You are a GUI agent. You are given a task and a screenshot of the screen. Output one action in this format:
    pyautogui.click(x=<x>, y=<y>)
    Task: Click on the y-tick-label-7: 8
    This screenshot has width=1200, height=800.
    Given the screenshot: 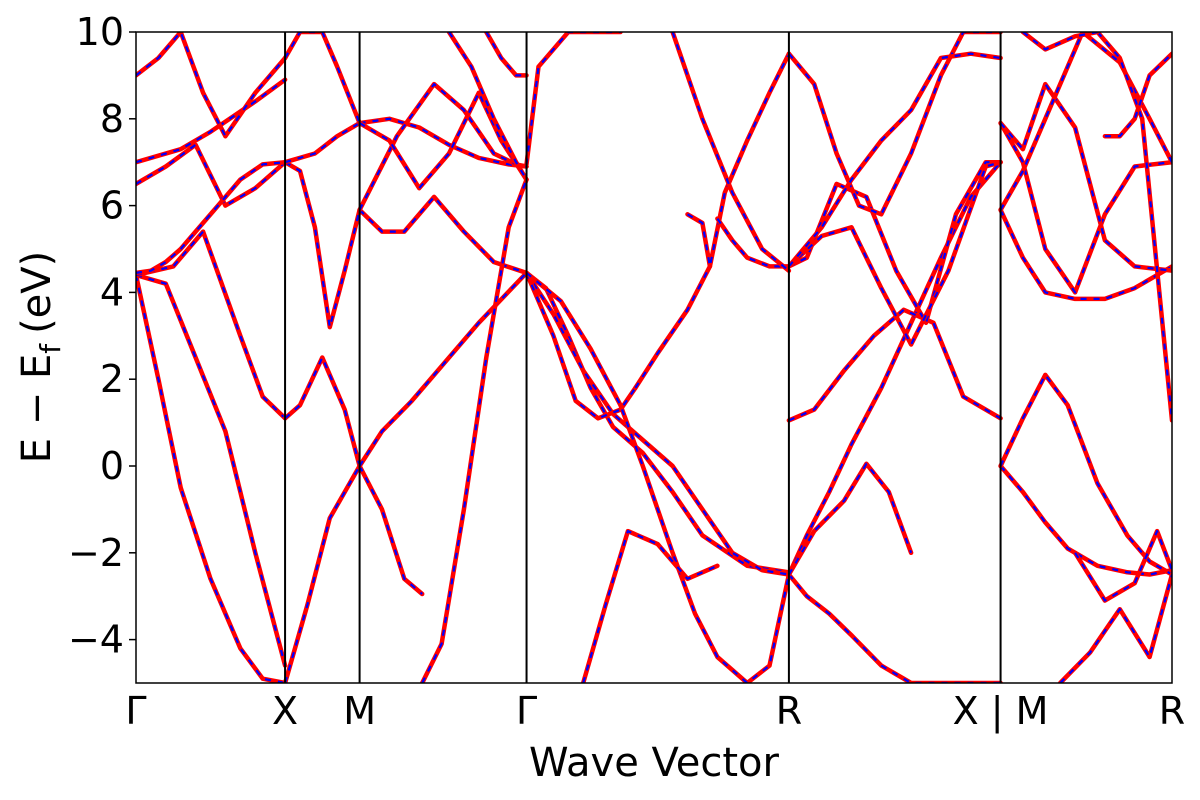 What is the action you would take?
    pyautogui.click(x=112, y=119)
    